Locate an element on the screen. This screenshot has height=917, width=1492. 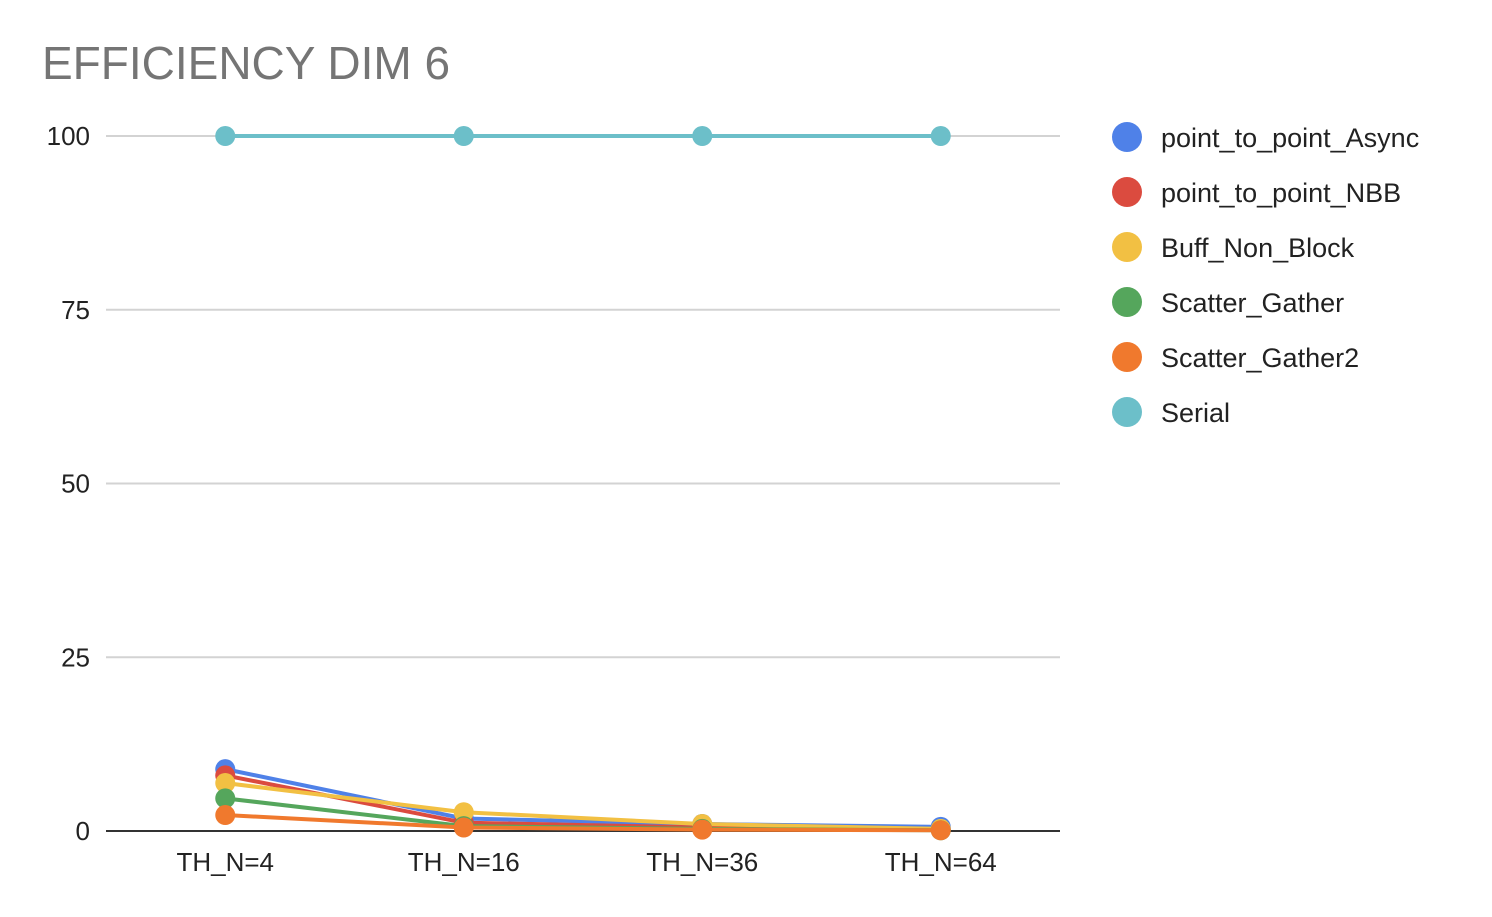
legend-item: point_to_point_Async is located at coordinates (1265, 137).